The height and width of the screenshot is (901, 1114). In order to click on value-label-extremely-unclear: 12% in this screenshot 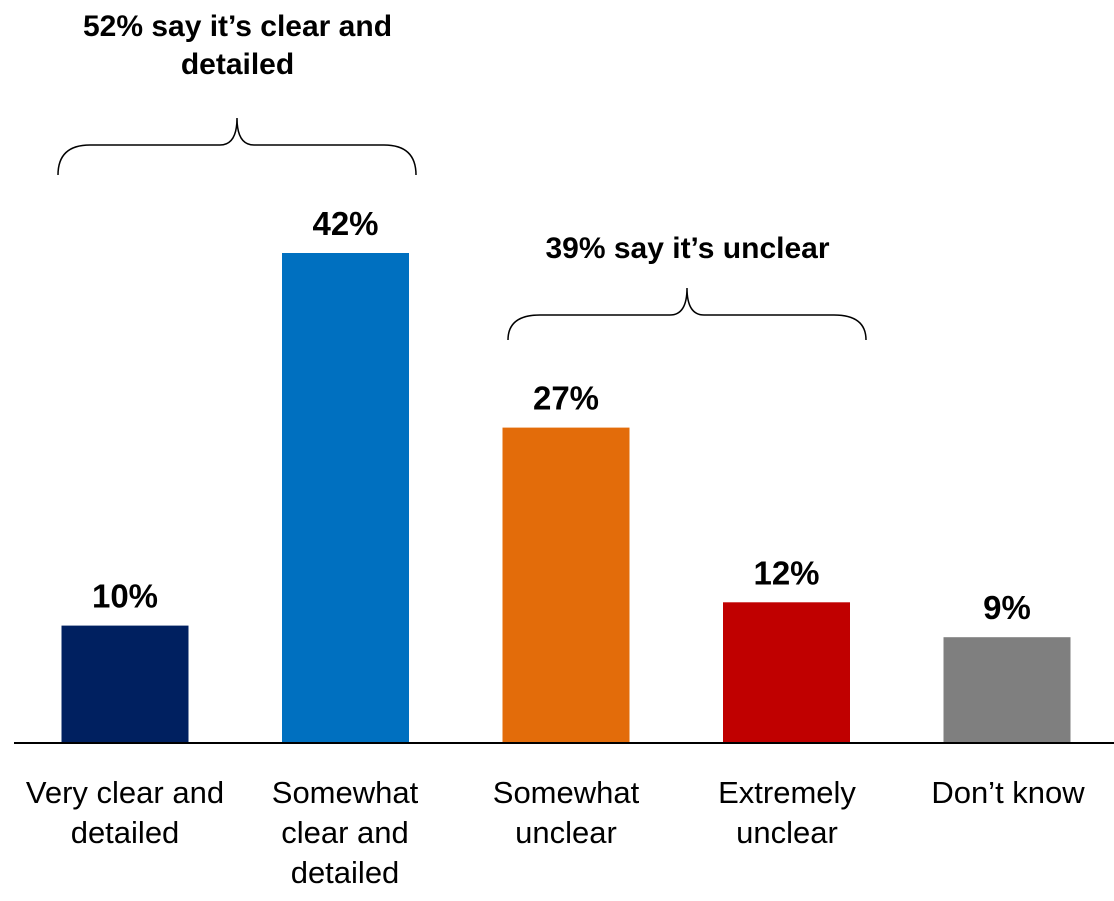, I will do `click(786, 572)`.